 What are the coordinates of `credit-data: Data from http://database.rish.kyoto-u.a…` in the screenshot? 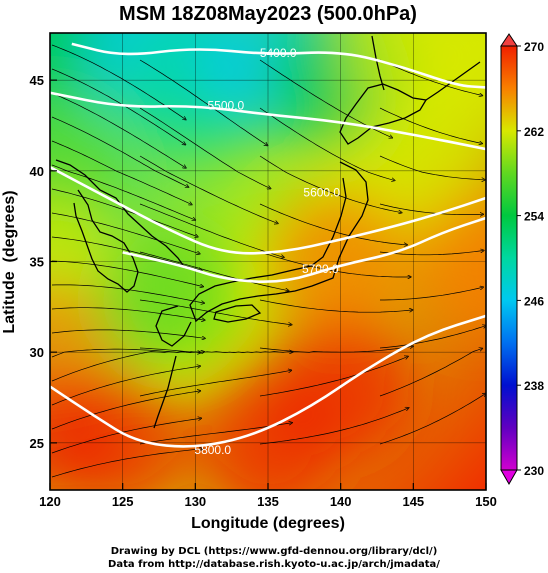 It's located at (274, 564).